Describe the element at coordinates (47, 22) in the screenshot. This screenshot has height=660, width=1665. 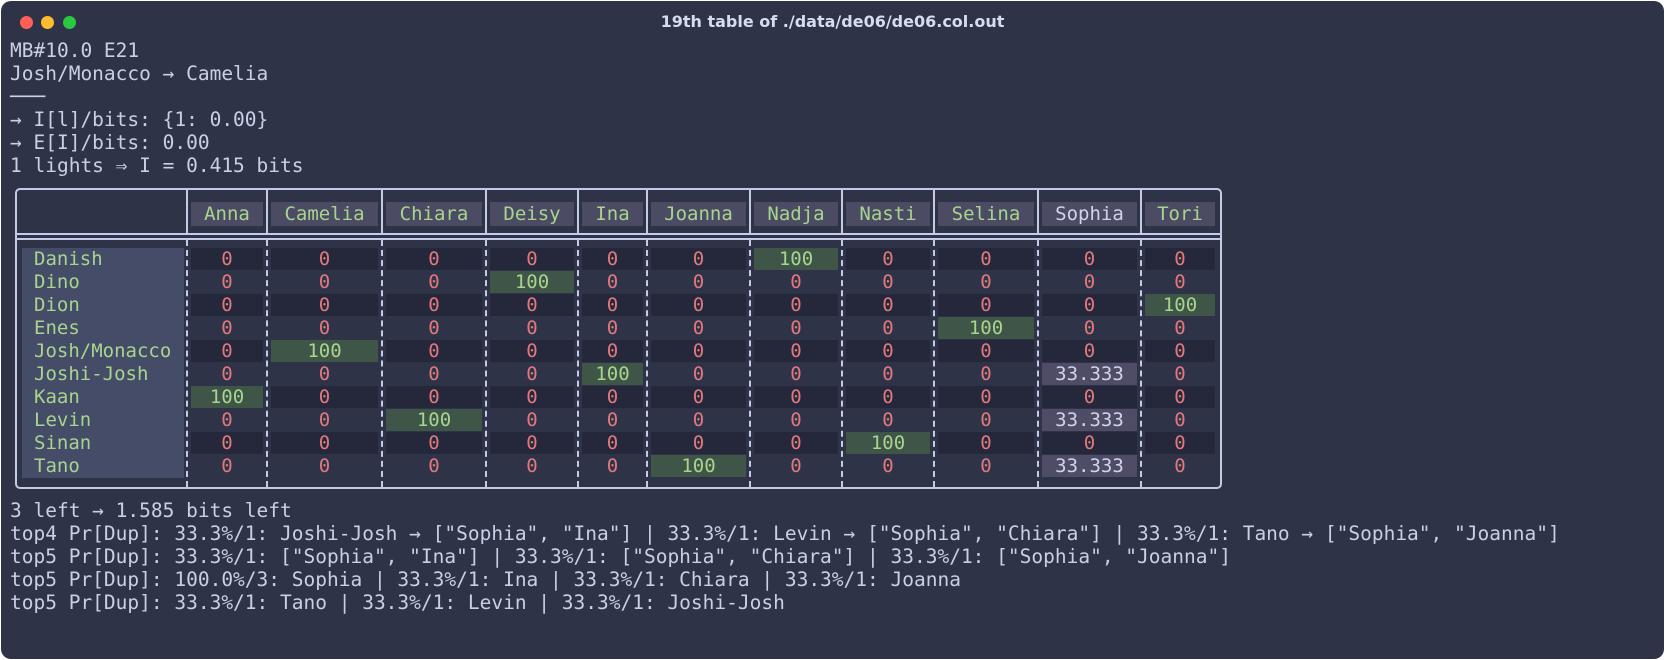
I see `minimize-window-button` at that location.